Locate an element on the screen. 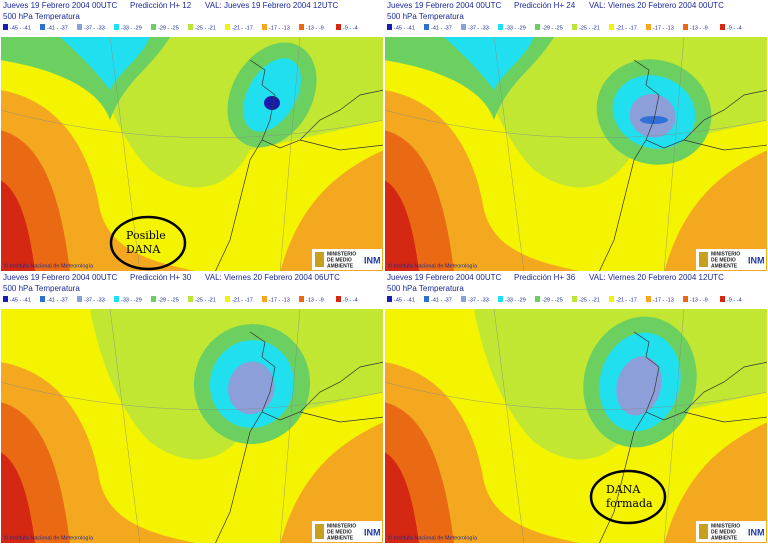  legend-label: -41 - -37 is located at coordinates (57, 300).